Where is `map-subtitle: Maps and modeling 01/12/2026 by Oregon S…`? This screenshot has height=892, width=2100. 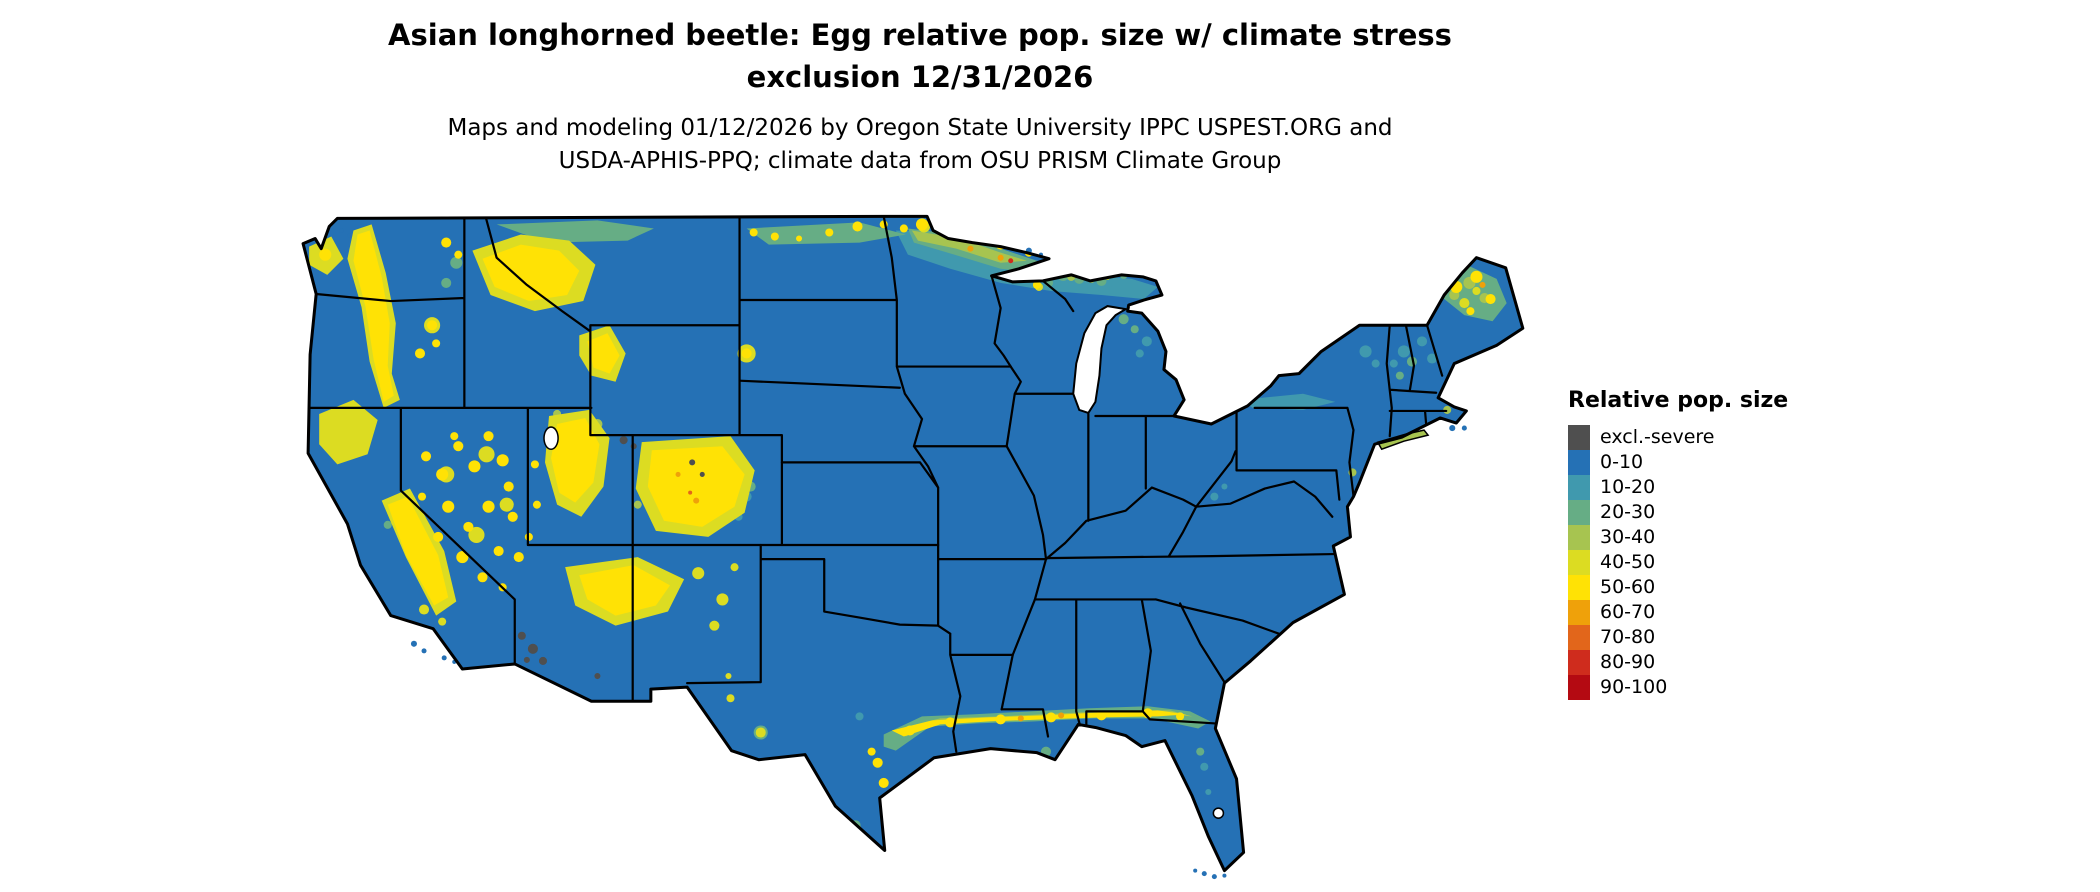
map-subtitle: Maps and modeling 01/12/2026 by Oregon S… is located at coordinates (920, 145).